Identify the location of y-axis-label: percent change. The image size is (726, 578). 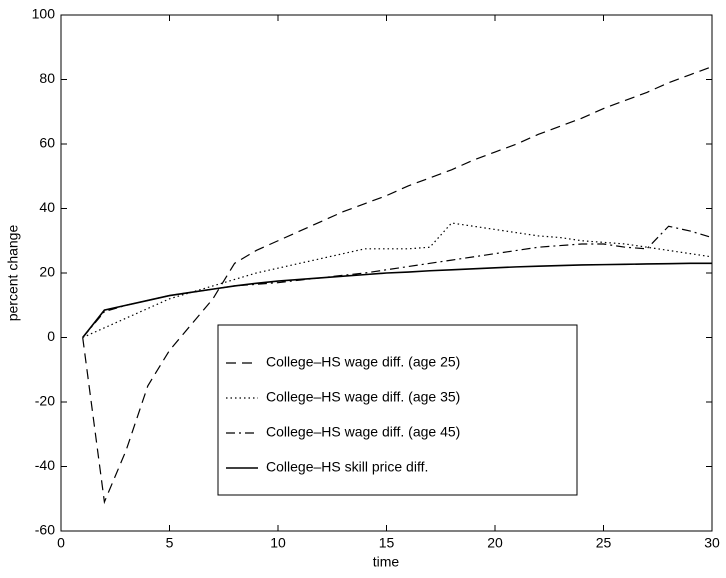
(13, 273).